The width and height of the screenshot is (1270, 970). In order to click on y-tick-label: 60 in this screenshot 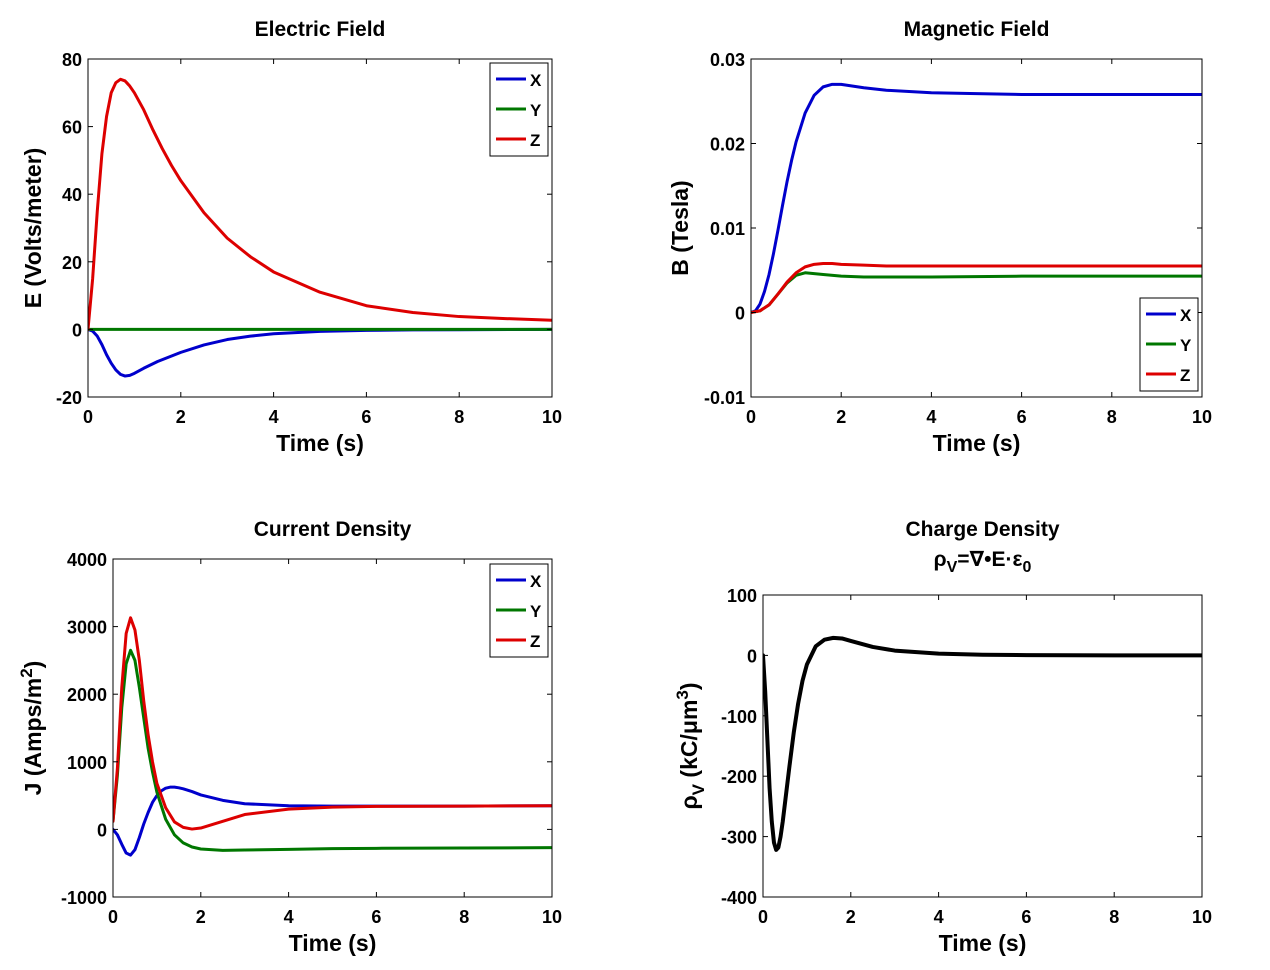, I will do `click(72, 128)`.